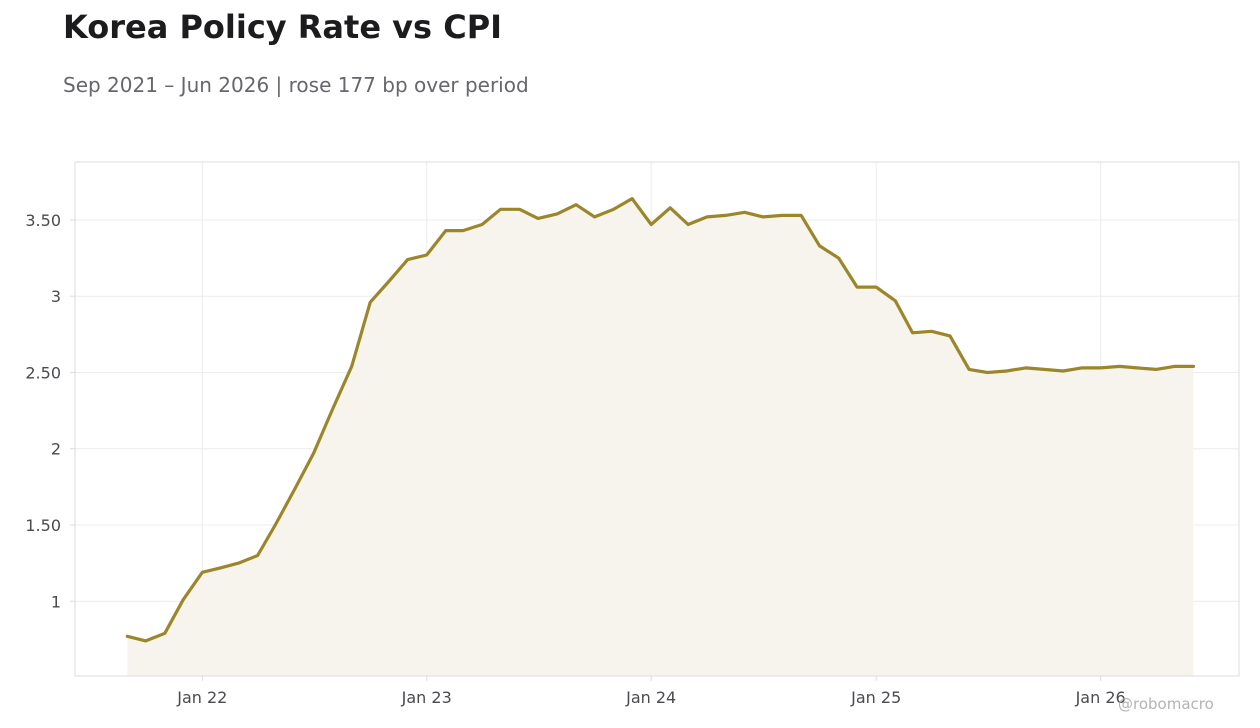 This screenshot has height=728, width=1260. I want to click on x-tick-label: Jan 24, so click(650, 697).